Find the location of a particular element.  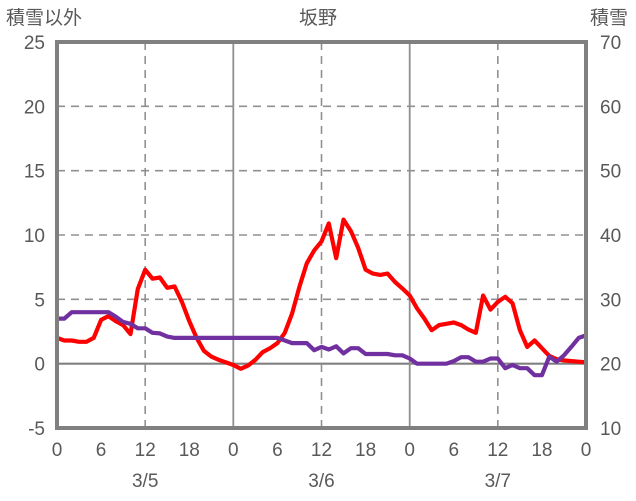

right-axis-tick-label: 40 is located at coordinates (610, 236).